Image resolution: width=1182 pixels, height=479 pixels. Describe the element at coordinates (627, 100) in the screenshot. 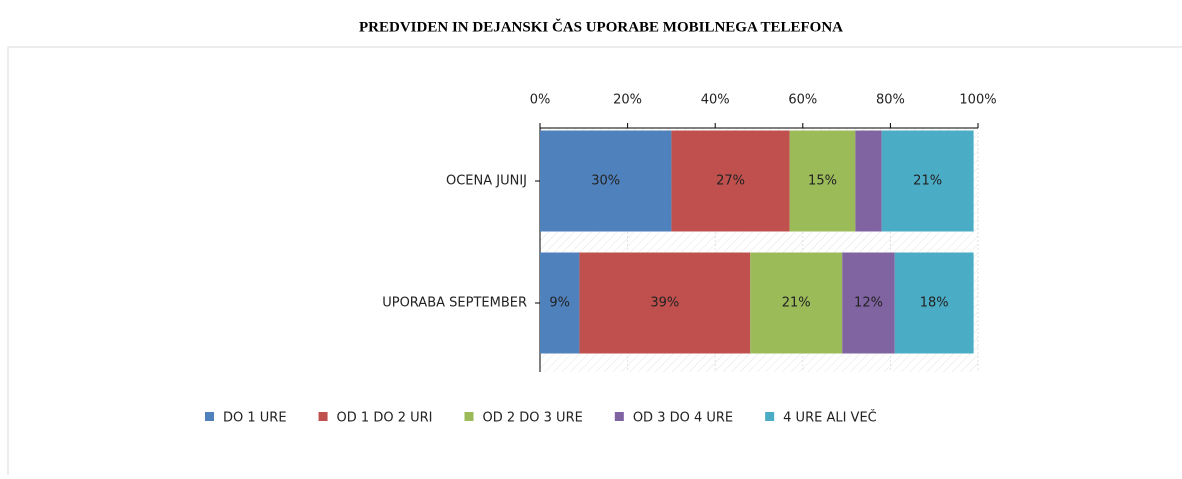

I see `x-tick-label: 20%` at that location.